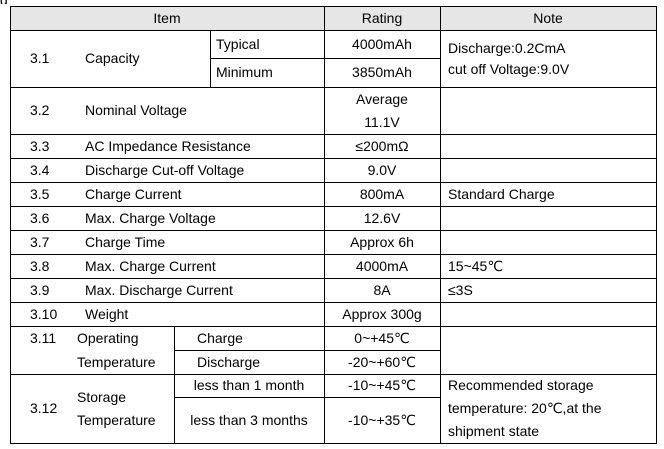 This screenshot has height=449, width=664. I want to click on row-note: 15~45℃, so click(548, 266).